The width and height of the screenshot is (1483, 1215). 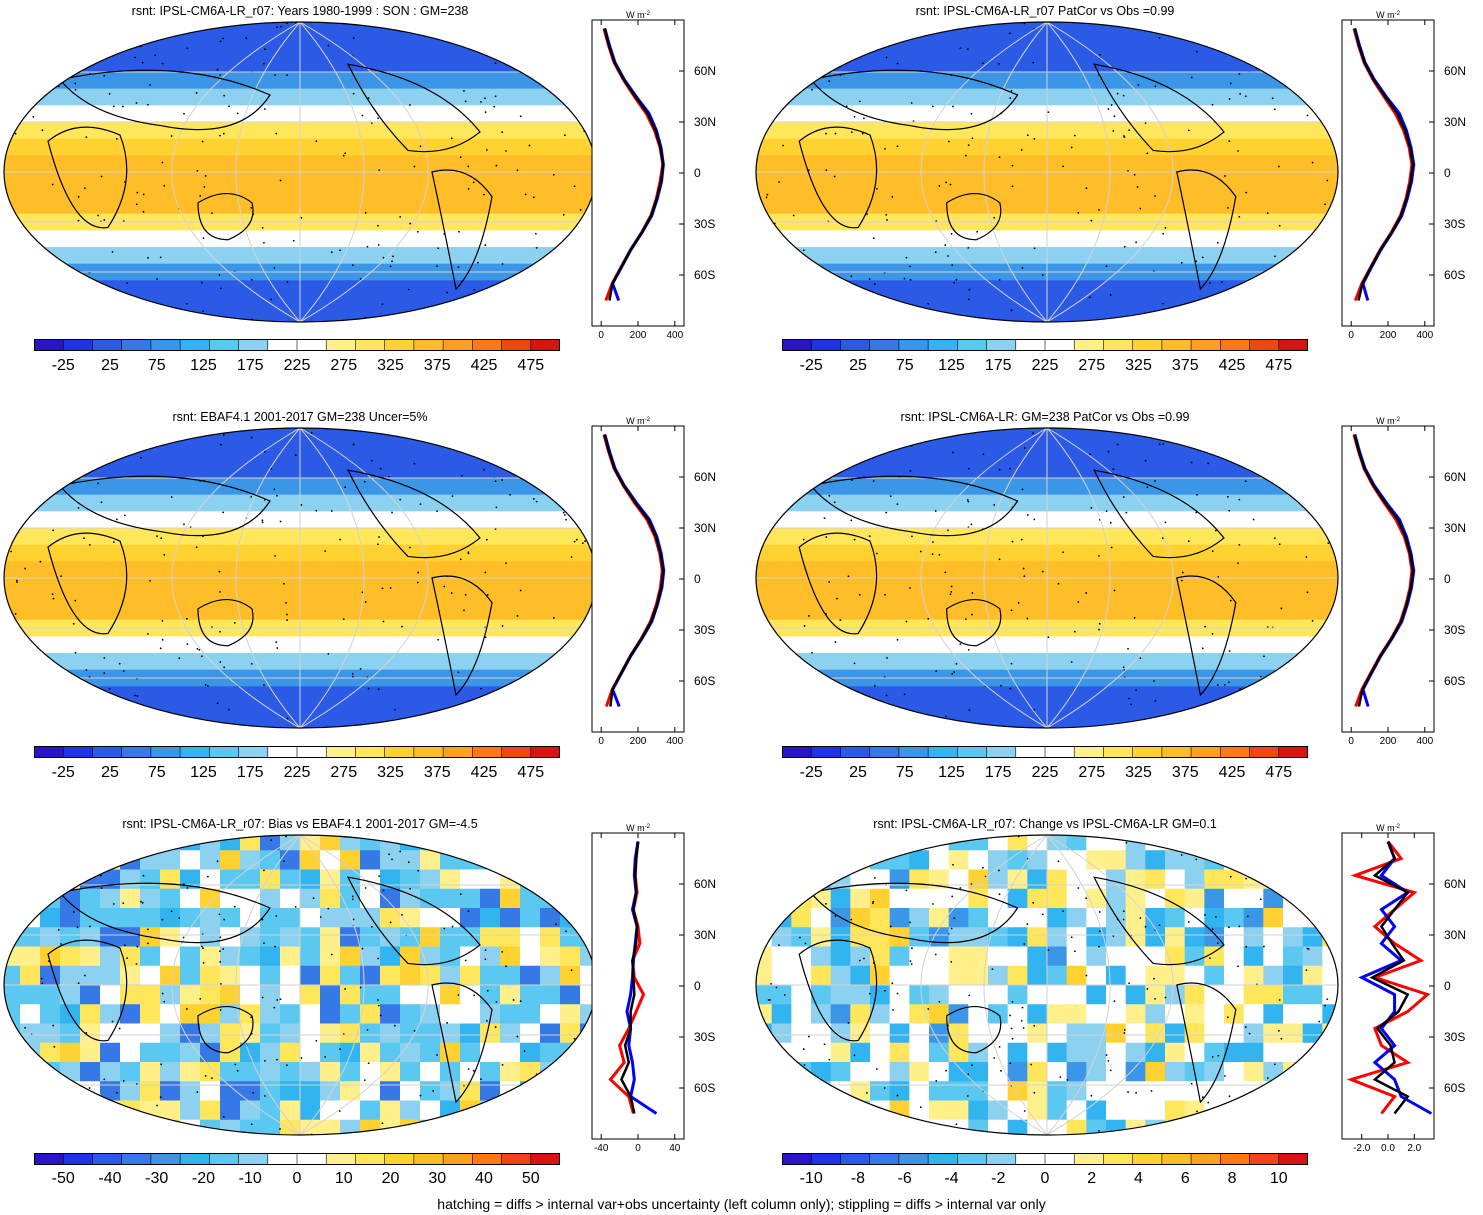 What do you see at coordinates (297, 772) in the screenshot?
I see `colorbar-tick-label: 225` at bounding box center [297, 772].